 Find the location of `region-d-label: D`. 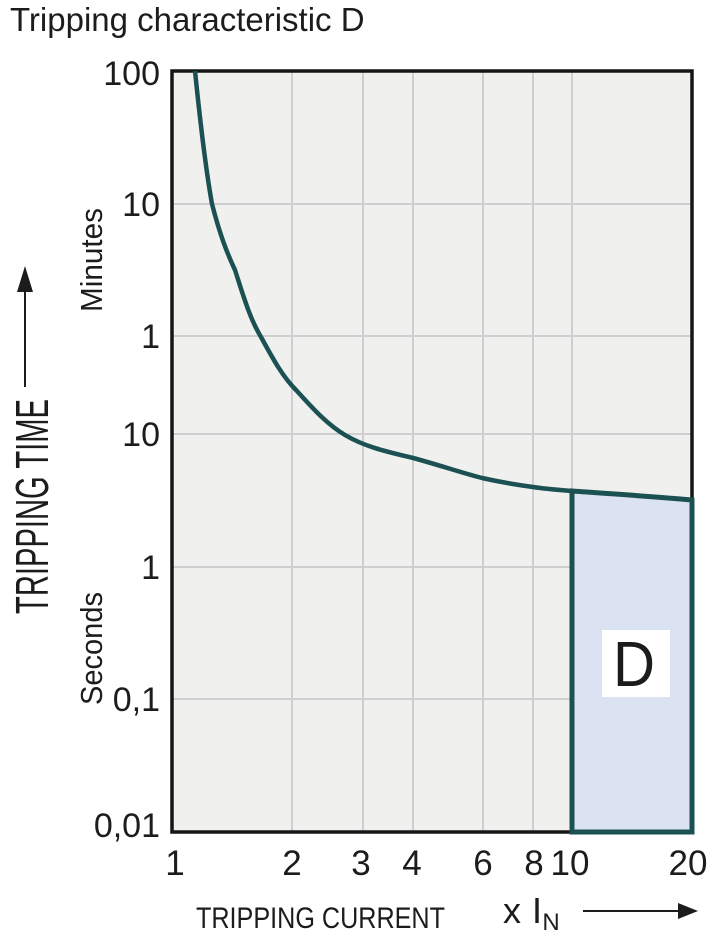

region-d-label: D is located at coordinates (634, 664).